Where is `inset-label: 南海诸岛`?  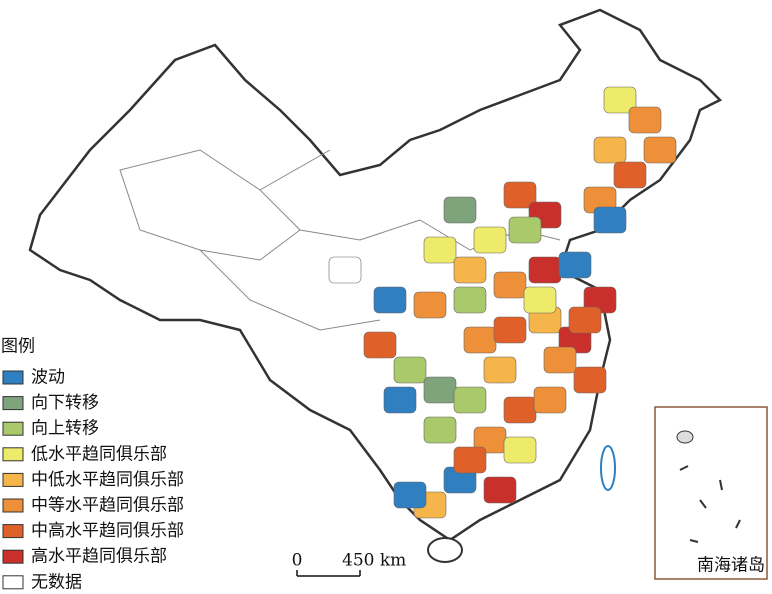 inset-label: 南海诸岛 is located at coordinates (731, 566).